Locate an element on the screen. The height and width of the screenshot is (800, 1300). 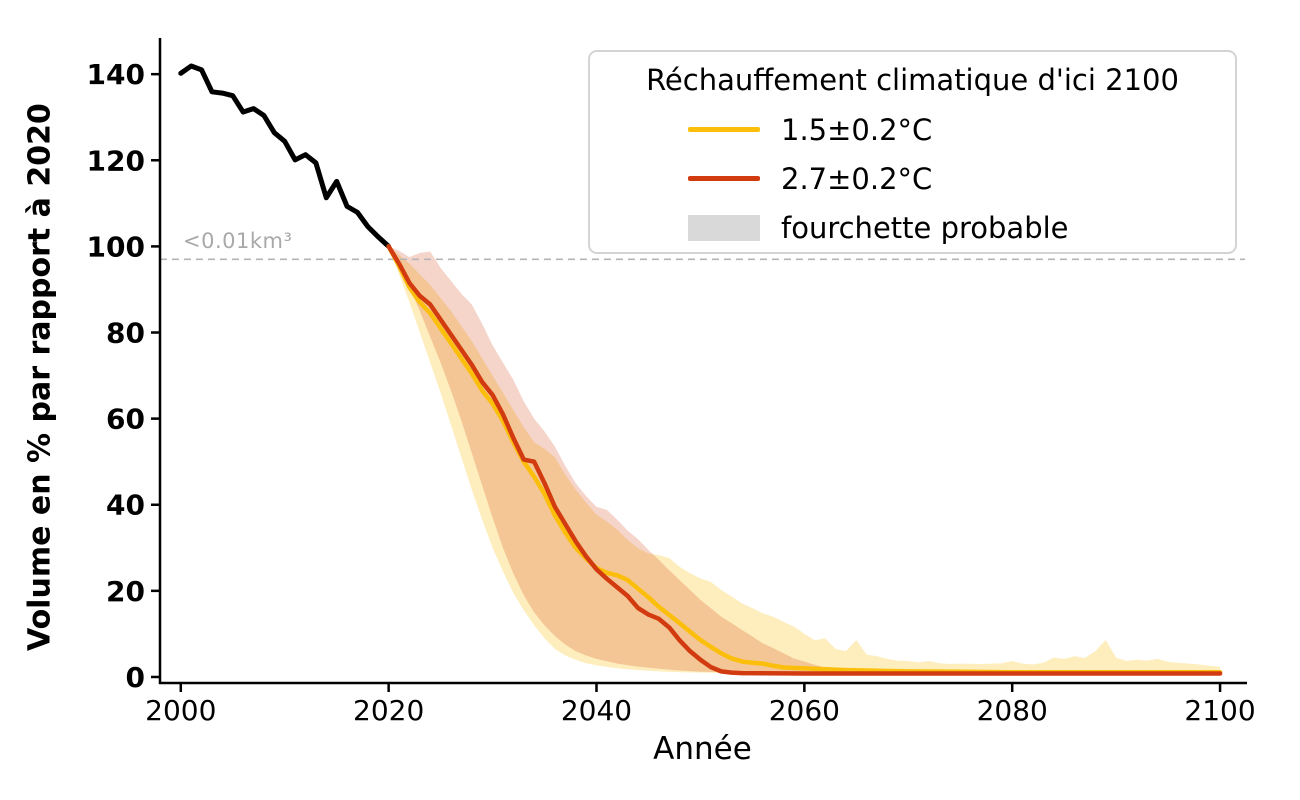
series-line-observations historiques is located at coordinates (285, 156).